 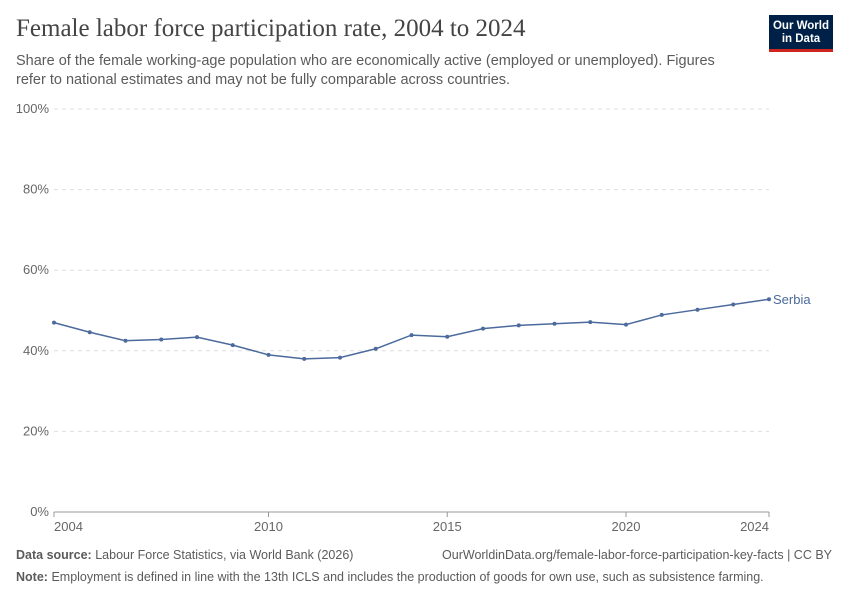 I want to click on y-tick-label: 40%, so click(x=36, y=350).